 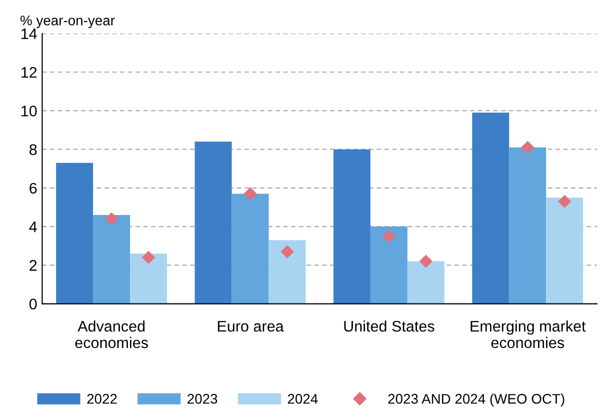 What do you see at coordinates (33, 227) in the screenshot?
I see `y-tick-label: 4` at bounding box center [33, 227].